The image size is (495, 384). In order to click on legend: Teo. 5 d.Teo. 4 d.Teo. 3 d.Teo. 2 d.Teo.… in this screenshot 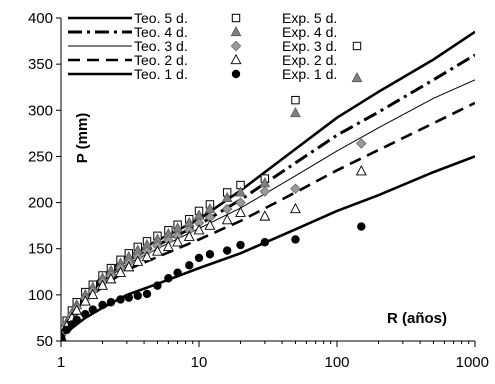, I will do `click(215, 46)`.